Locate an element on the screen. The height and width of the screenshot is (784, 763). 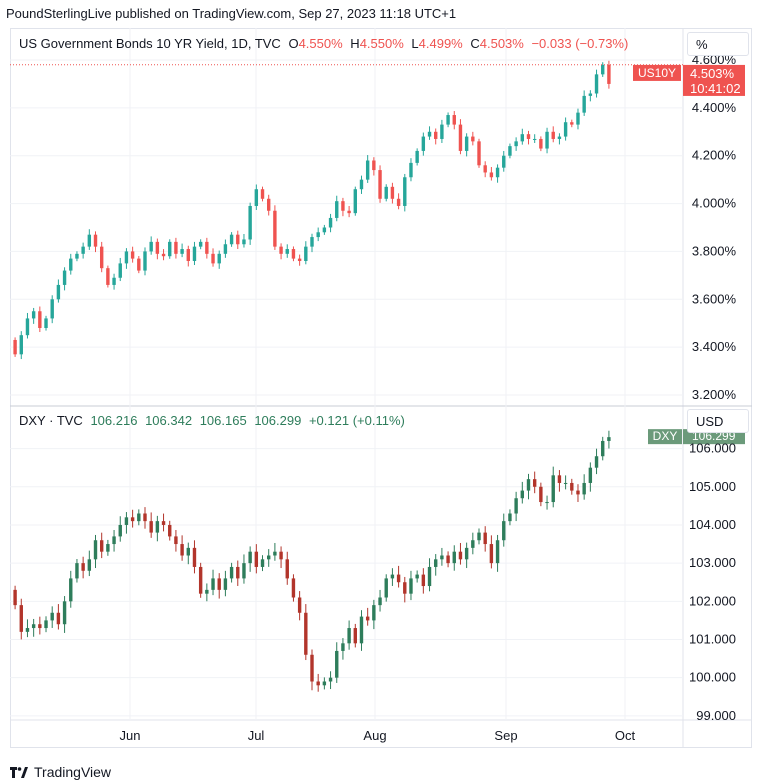
footer-brand: TradingView is located at coordinates (60, 772).